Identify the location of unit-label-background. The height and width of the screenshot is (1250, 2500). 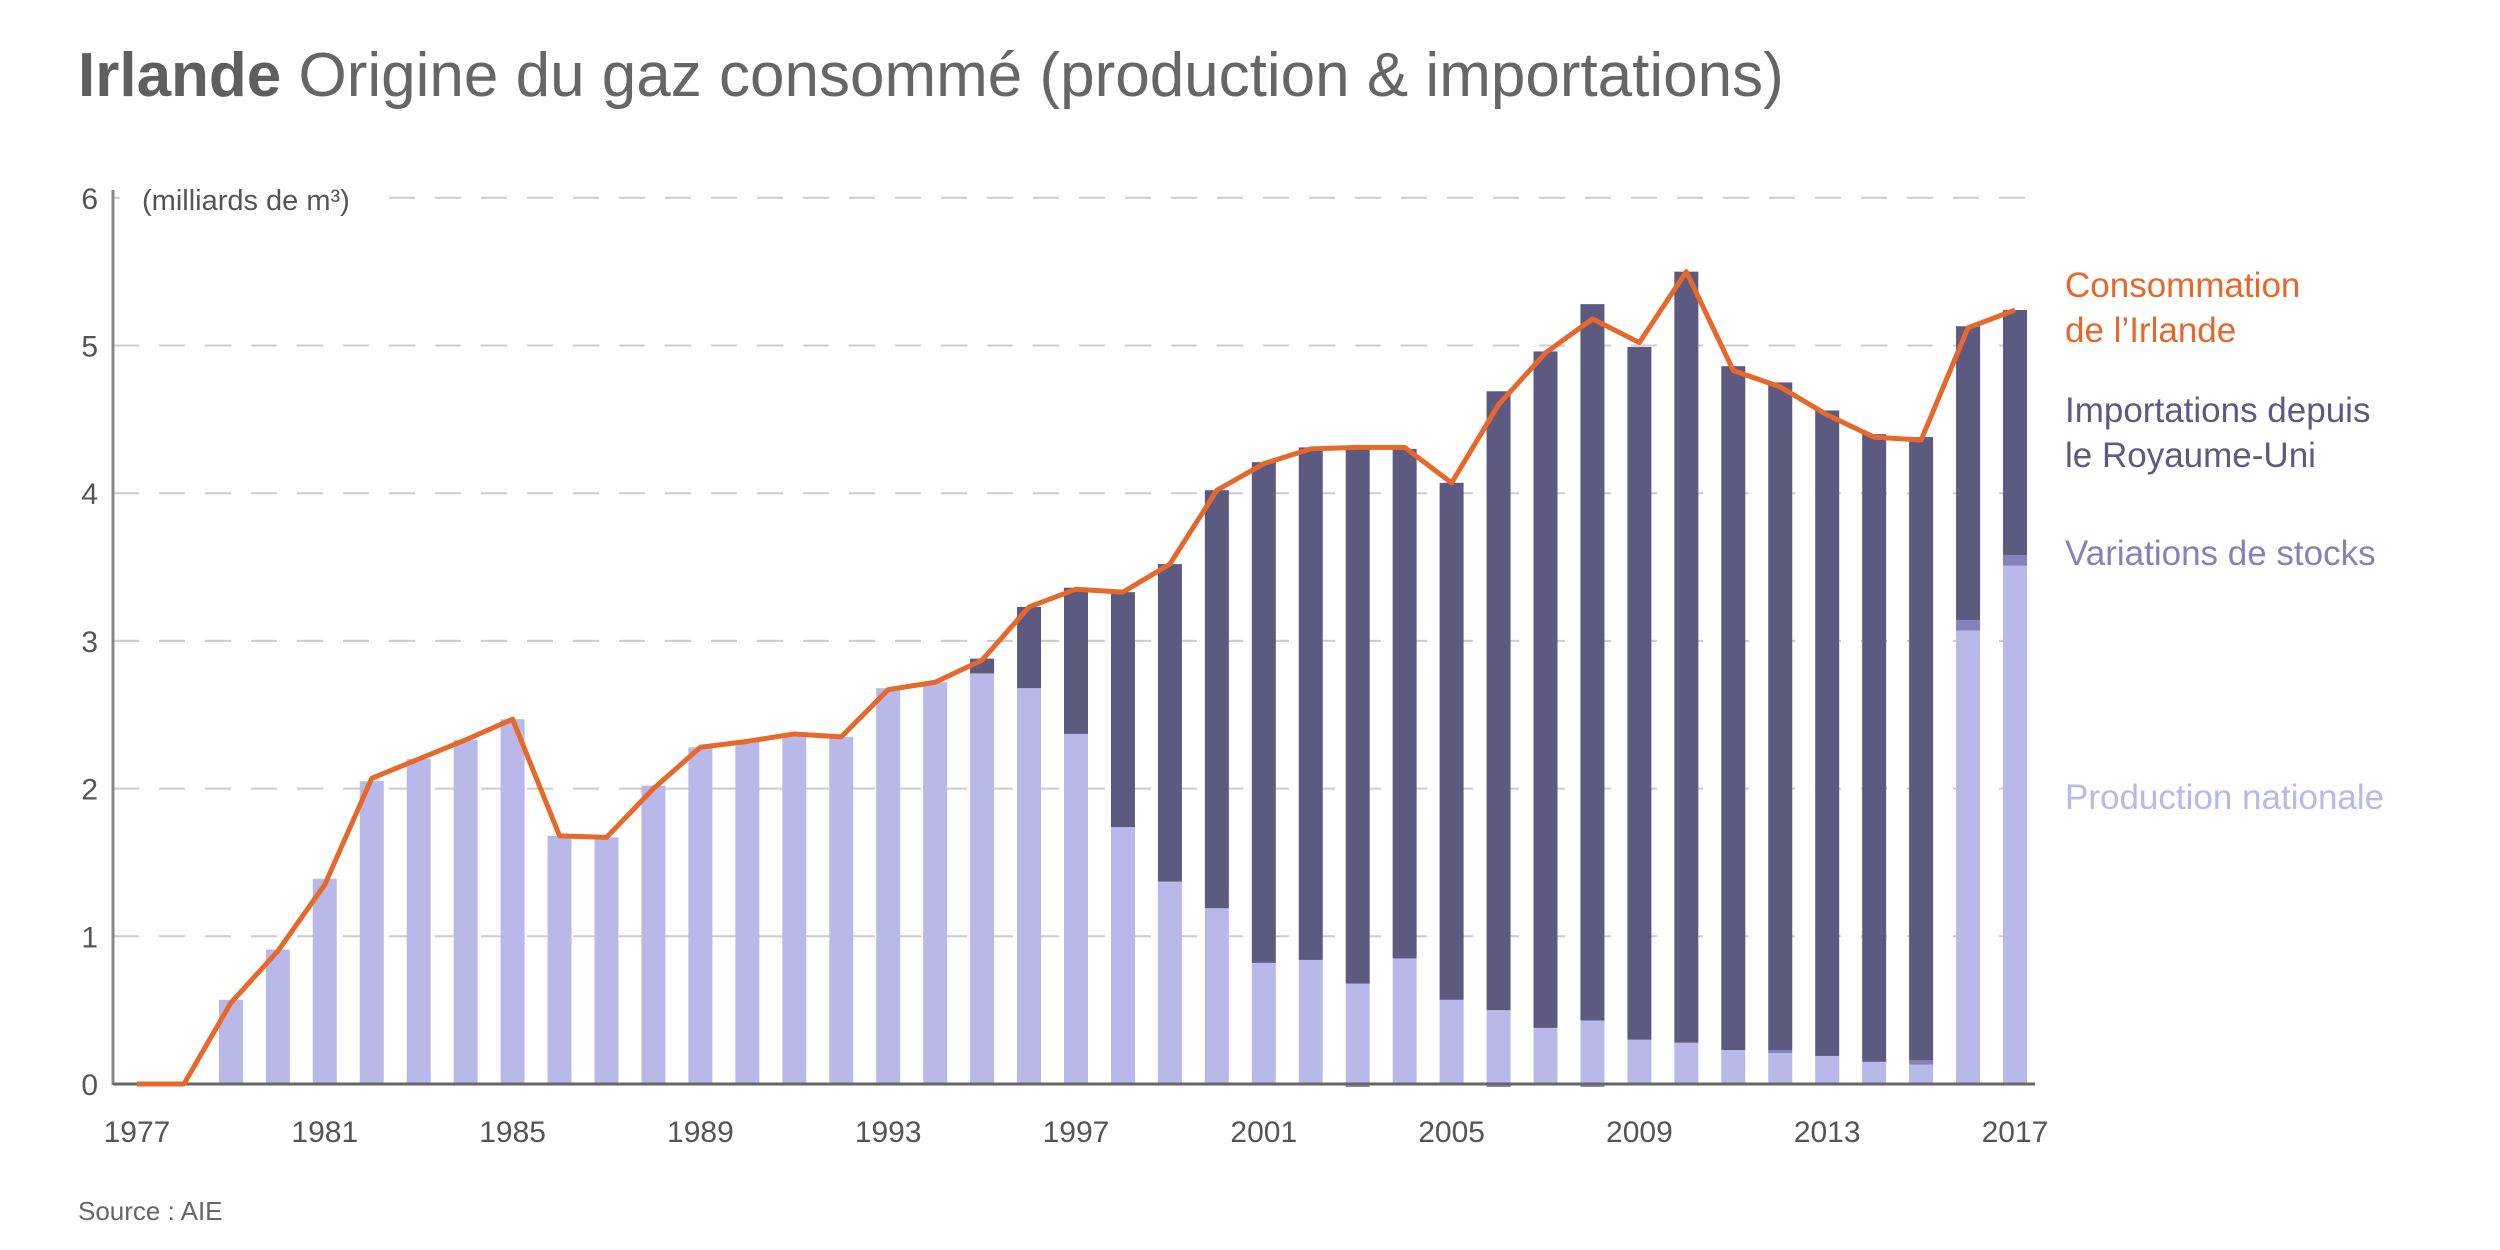
(252, 198).